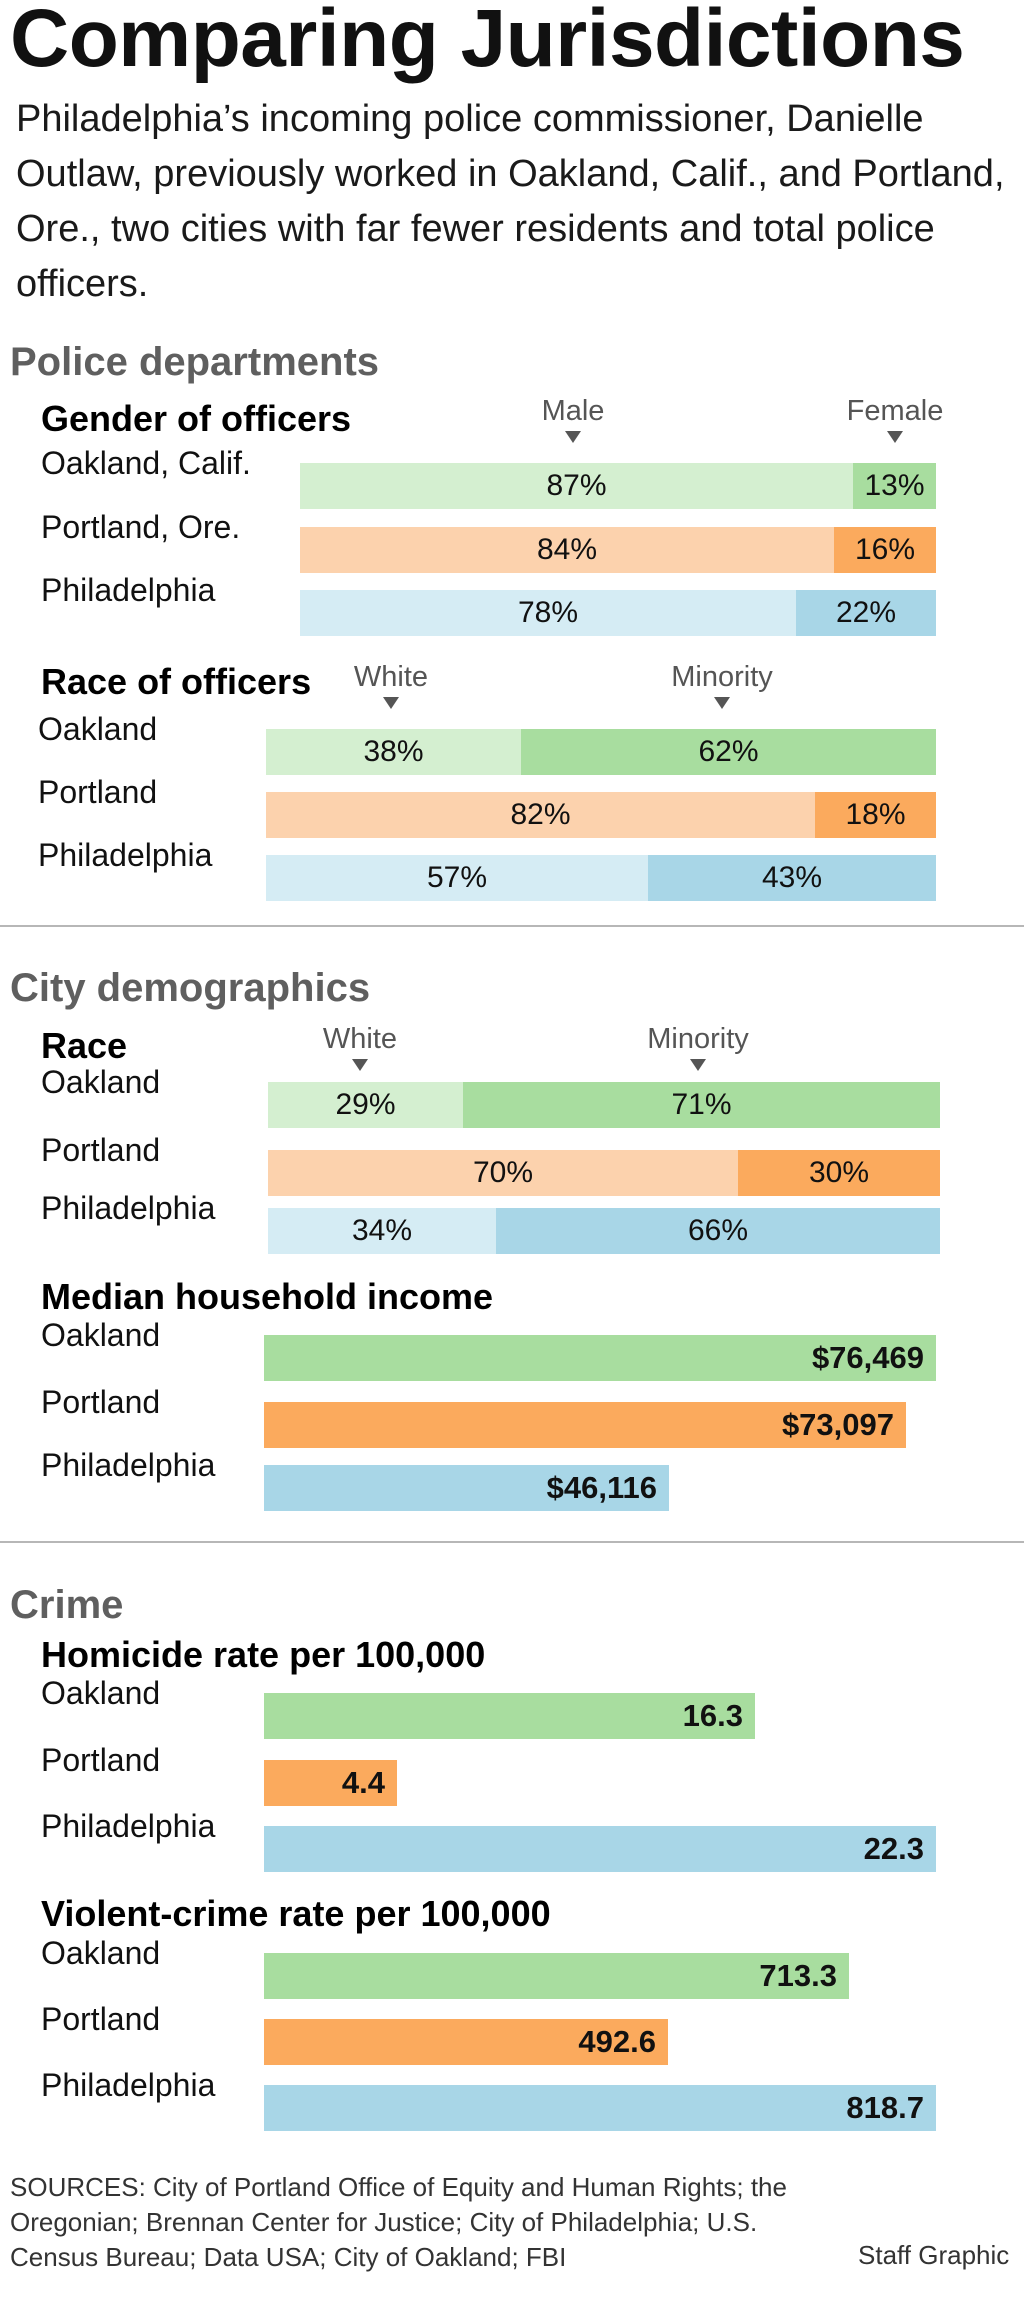 The height and width of the screenshot is (2300, 1024). What do you see at coordinates (267, 1296) in the screenshot?
I see `median-household-income-title: Median household income` at bounding box center [267, 1296].